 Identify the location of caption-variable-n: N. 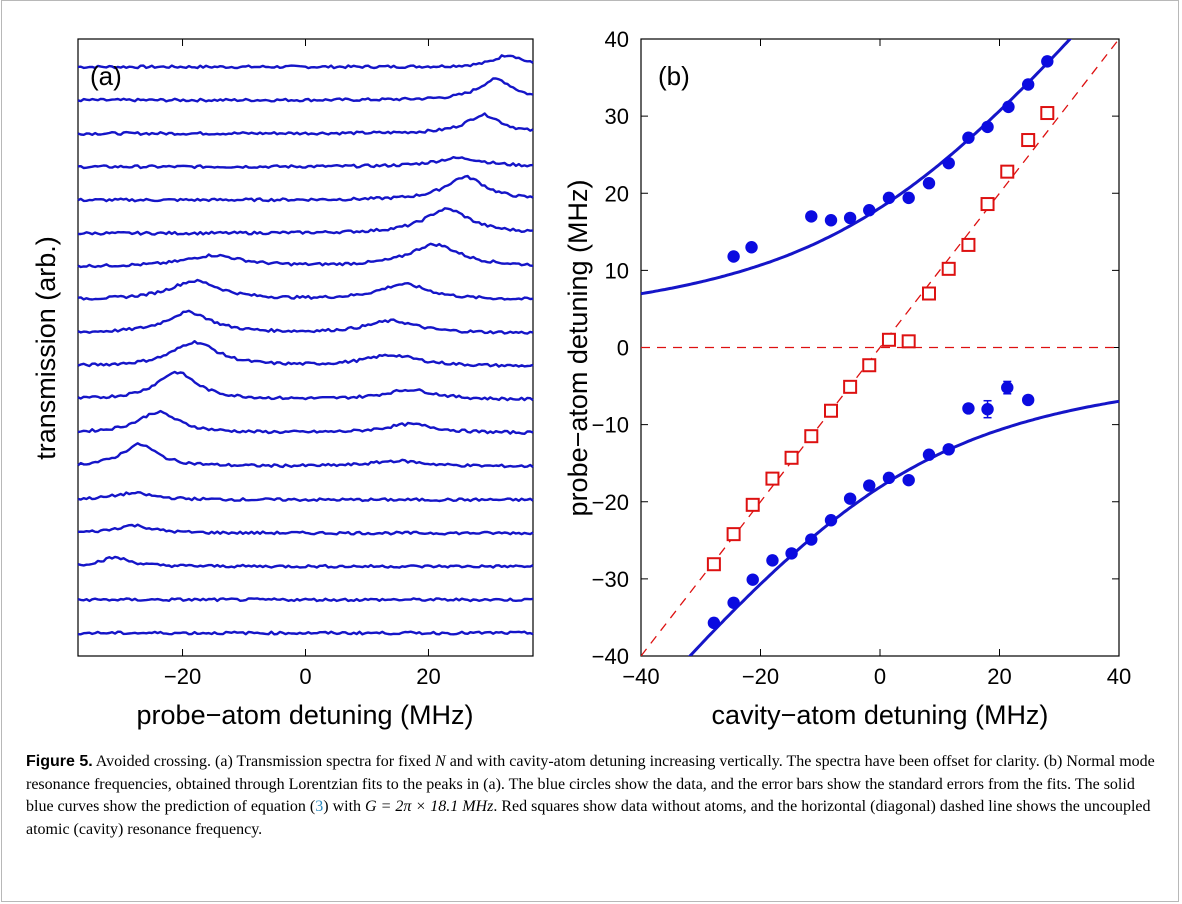
(440, 761).